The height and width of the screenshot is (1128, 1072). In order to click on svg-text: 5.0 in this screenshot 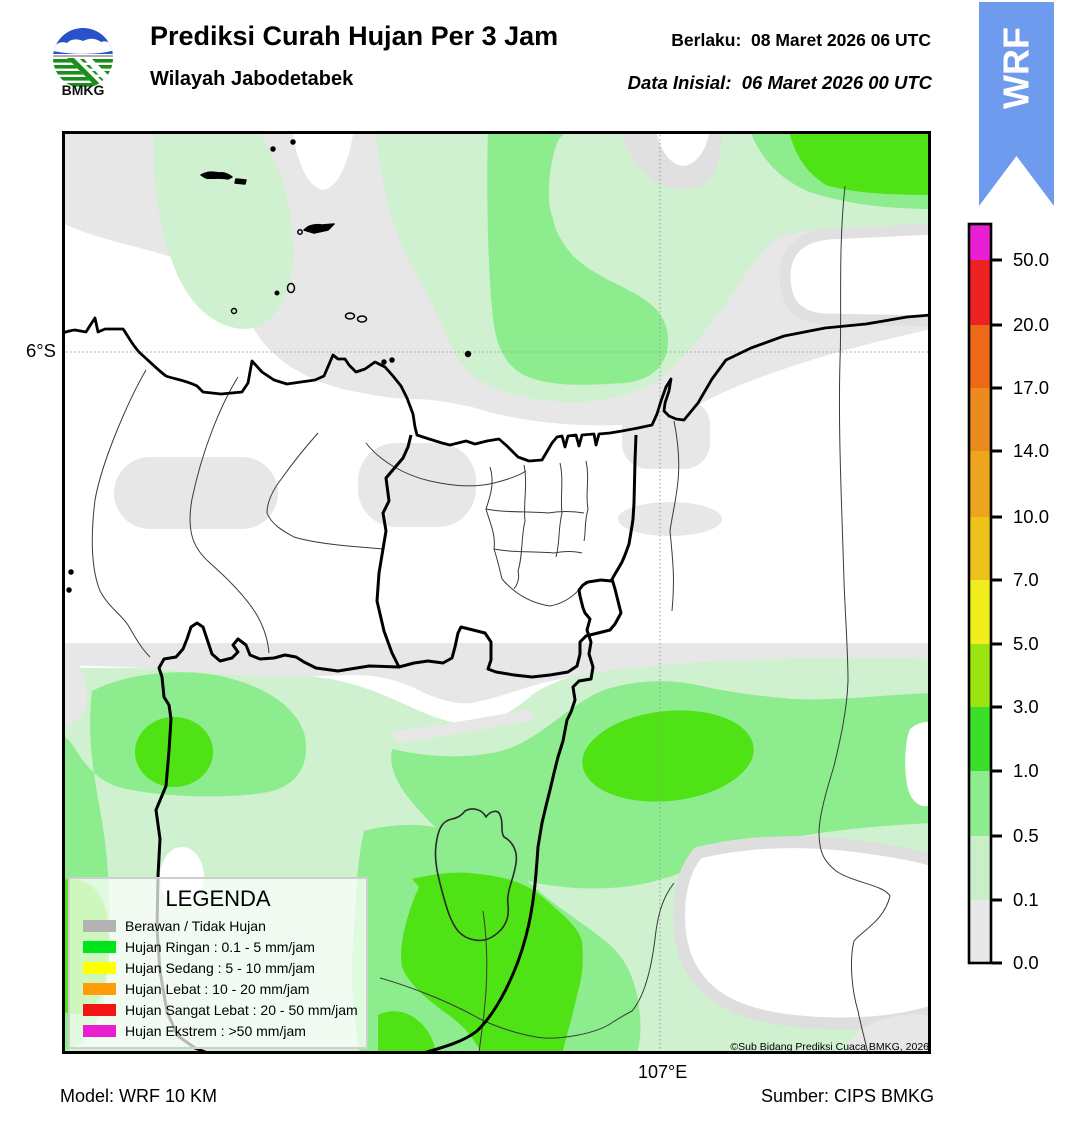, I will do `click(1026, 643)`.